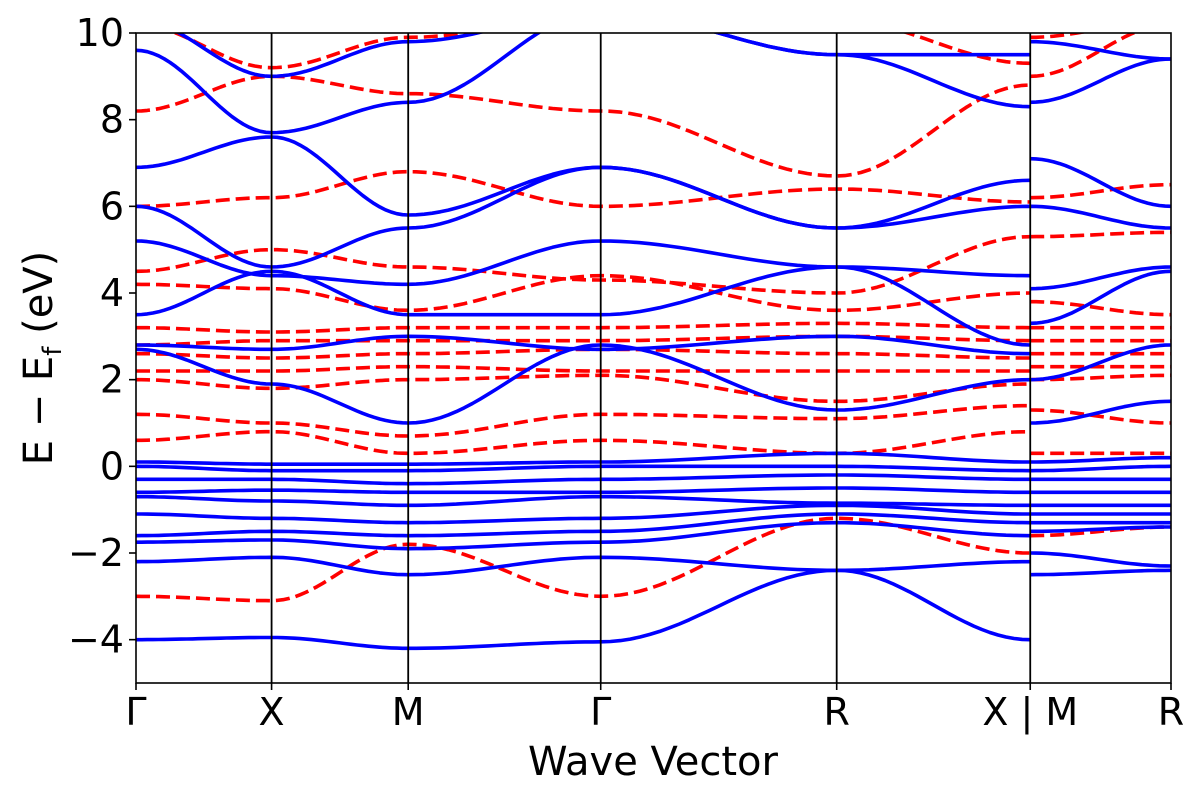 This screenshot has height=800, width=1200. Describe the element at coordinates (1030, 712) in the screenshot. I see `x-tick-label: X | M` at that location.